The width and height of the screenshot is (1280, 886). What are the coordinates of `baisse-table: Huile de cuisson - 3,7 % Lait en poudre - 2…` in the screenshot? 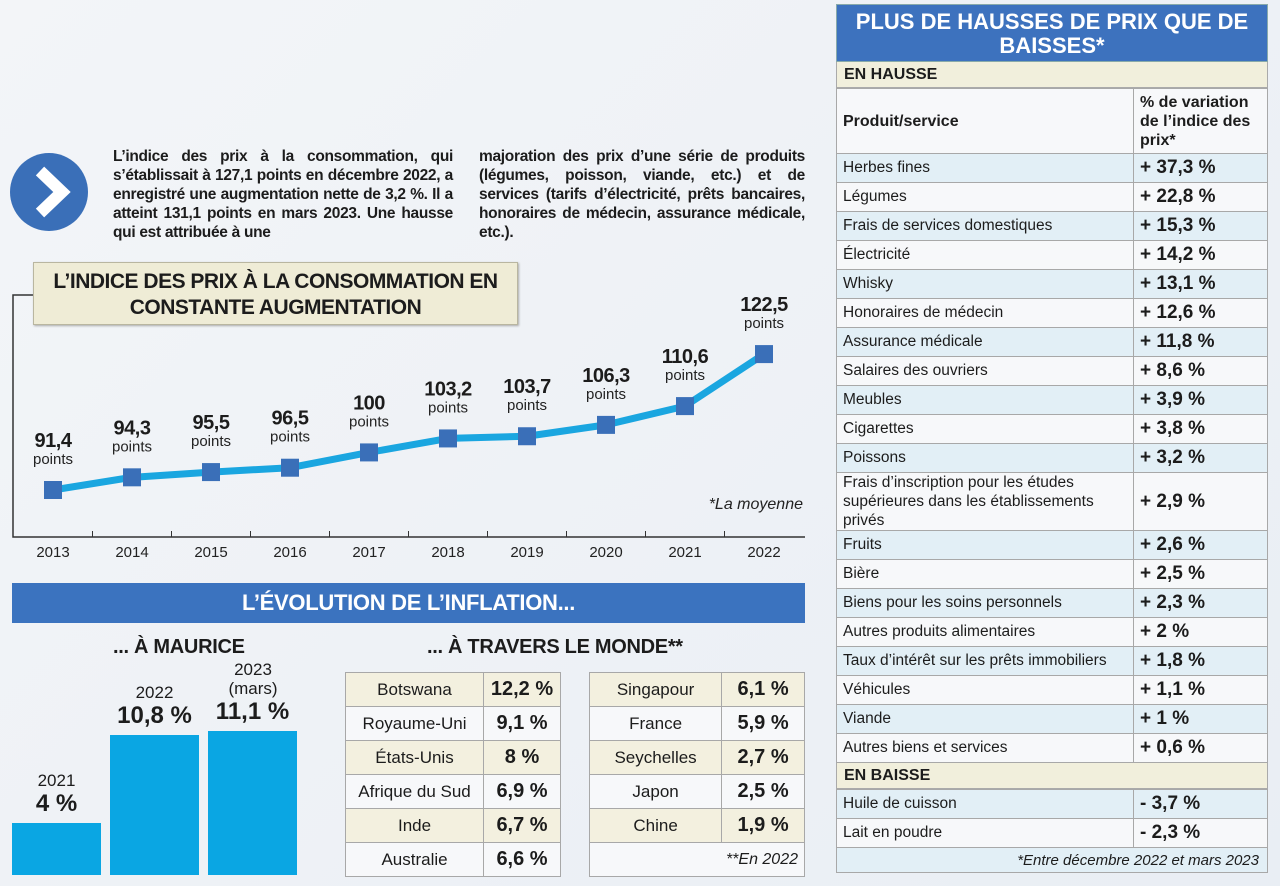 It's located at (1052, 818).